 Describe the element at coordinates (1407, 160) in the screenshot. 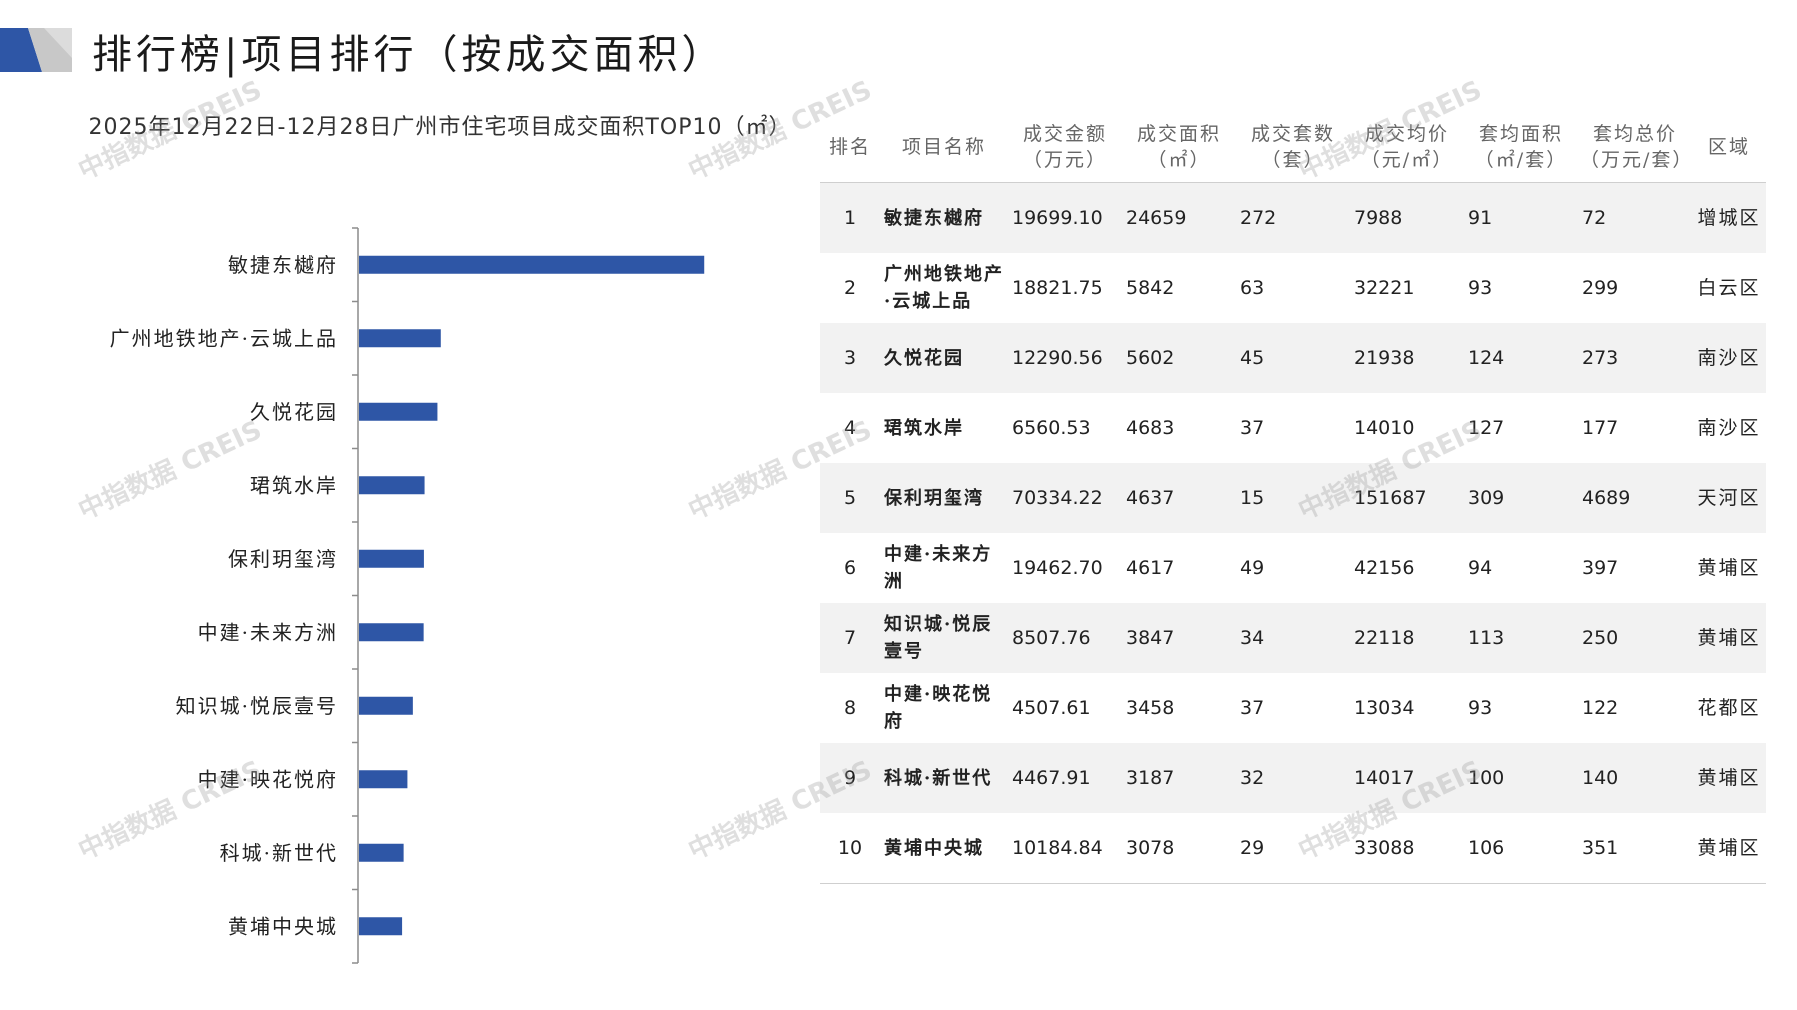

I see `column-header-unit: （元/㎡）` at that location.